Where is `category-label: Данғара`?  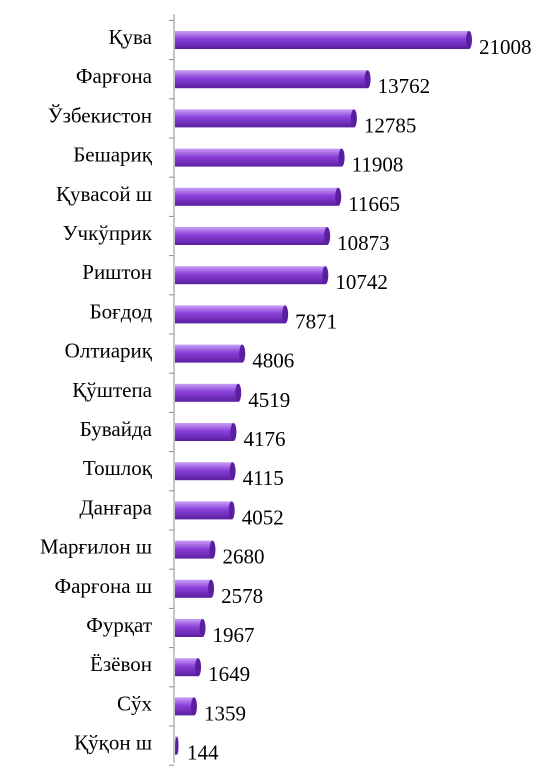
category-label: Данғара is located at coordinates (115, 507).